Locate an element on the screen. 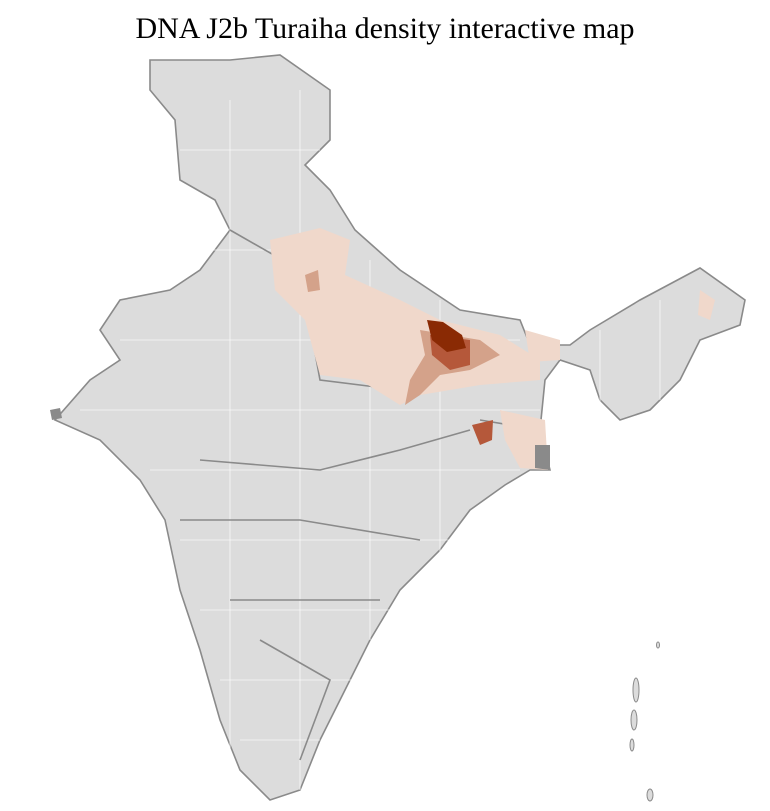 This screenshot has width=770, height=811. region-low-ne is located at coordinates (542, 346).